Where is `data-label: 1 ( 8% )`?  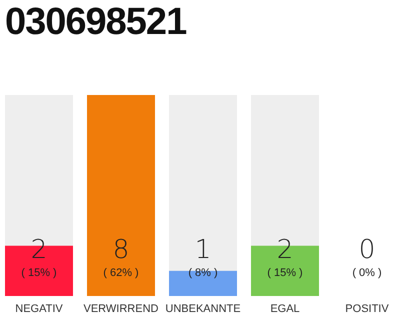
data-label: 1 ( 8% ) is located at coordinates (203, 257).